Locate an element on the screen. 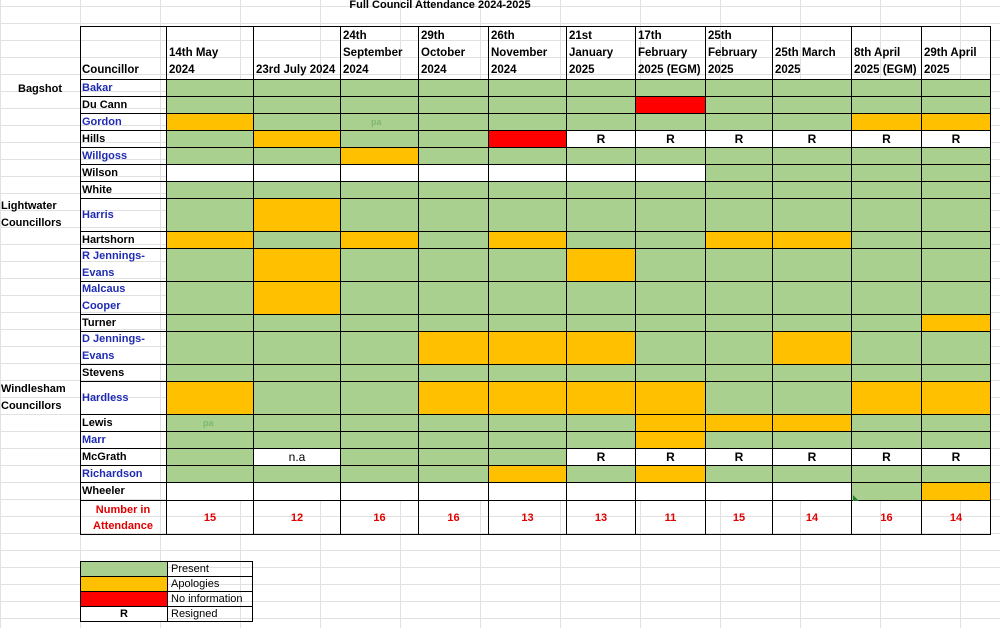  attendance-cell: n.a is located at coordinates (297, 457).